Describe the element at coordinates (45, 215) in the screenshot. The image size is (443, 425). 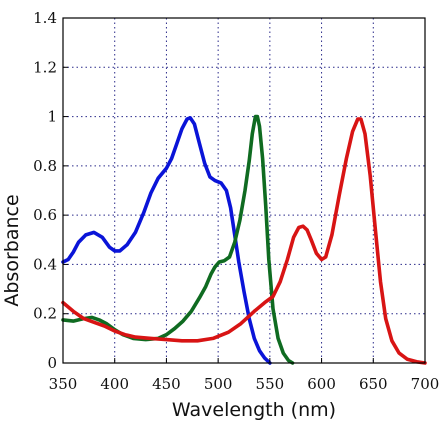
I see `y-tick-label: 0.6` at that location.